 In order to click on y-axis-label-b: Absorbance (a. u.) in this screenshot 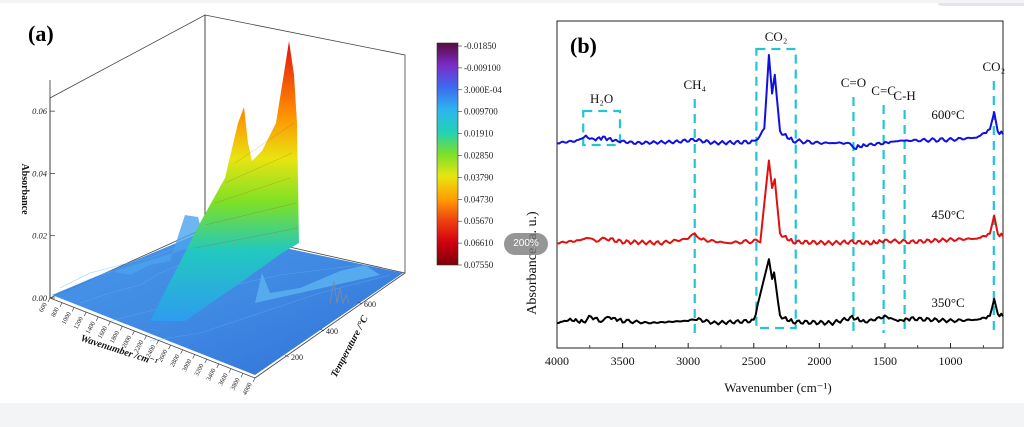, I will do `click(532, 263)`.